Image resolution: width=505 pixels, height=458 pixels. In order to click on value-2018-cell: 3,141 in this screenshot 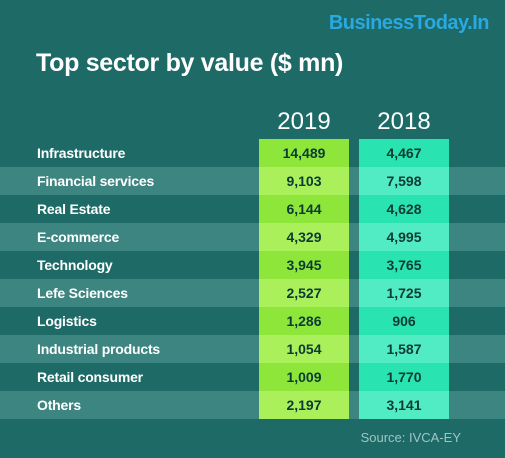, I will do `click(404, 405)`.